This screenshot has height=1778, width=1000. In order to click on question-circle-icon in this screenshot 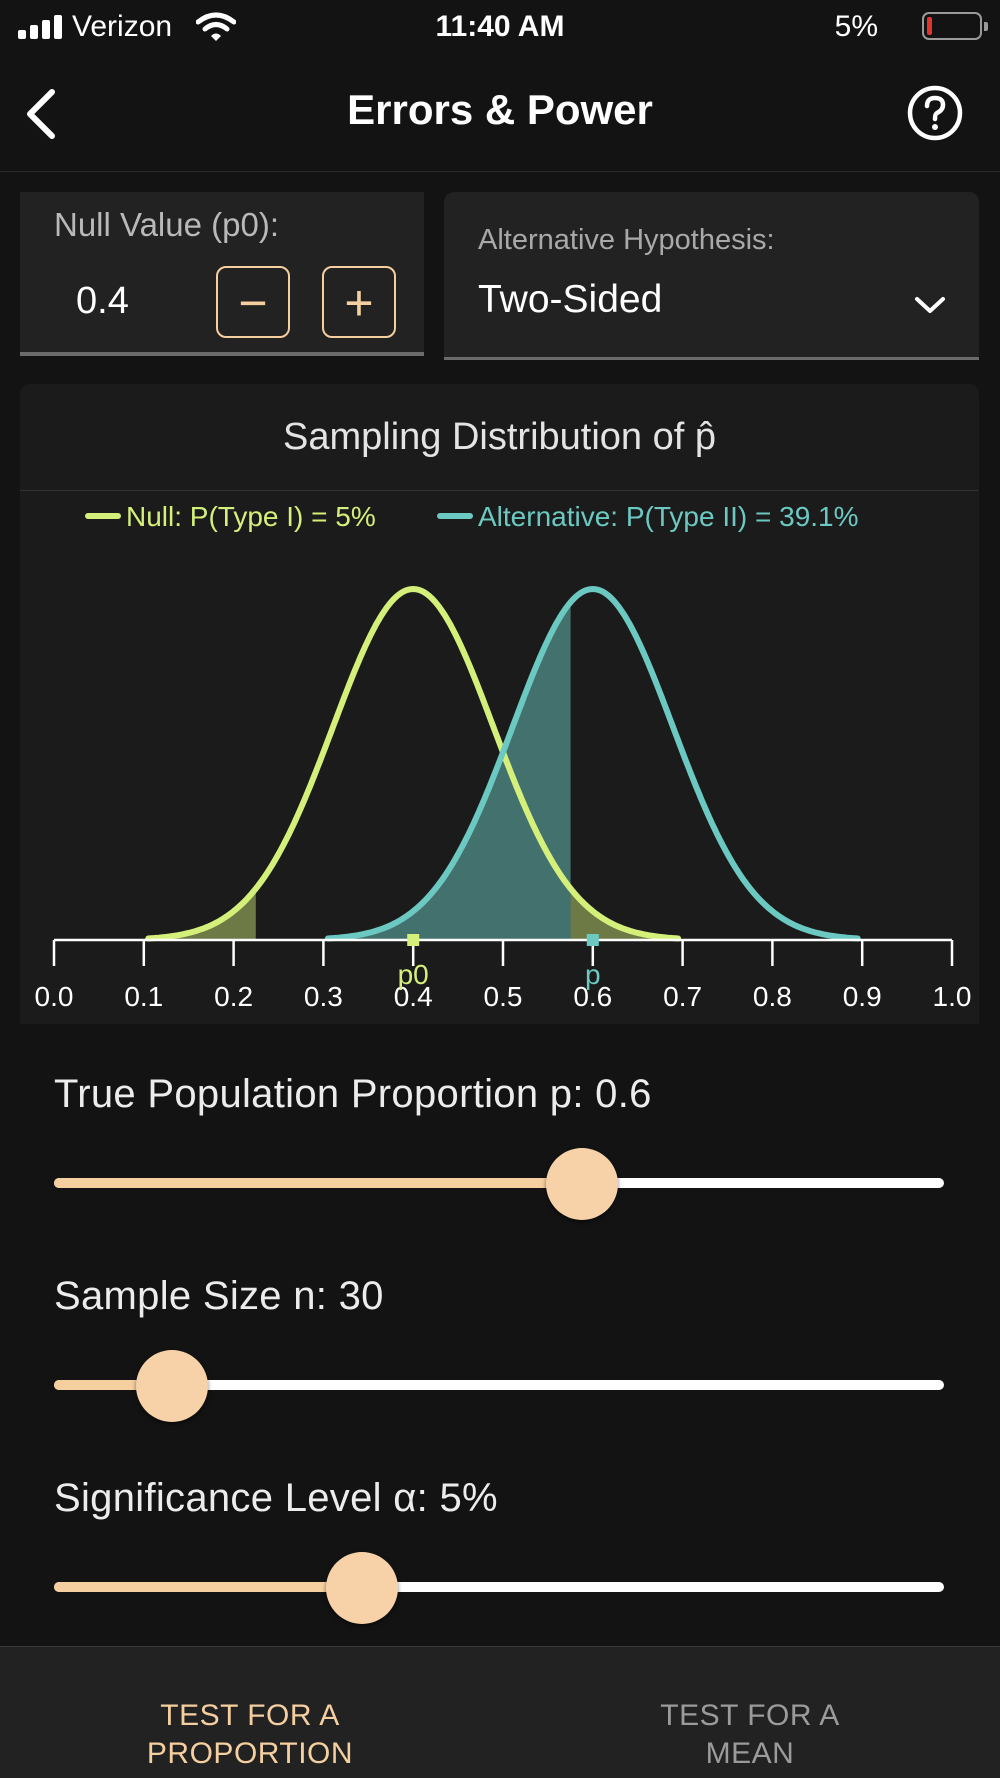, I will do `click(935, 113)`.